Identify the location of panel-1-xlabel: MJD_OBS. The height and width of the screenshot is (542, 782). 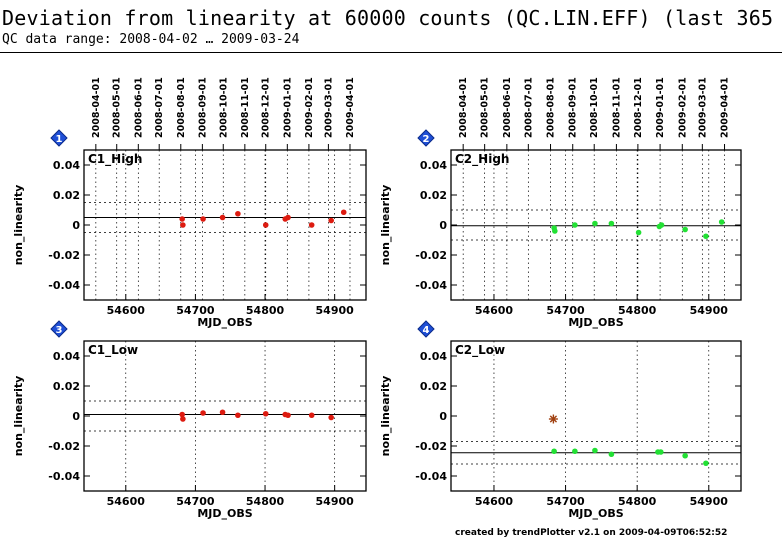
(224, 322).